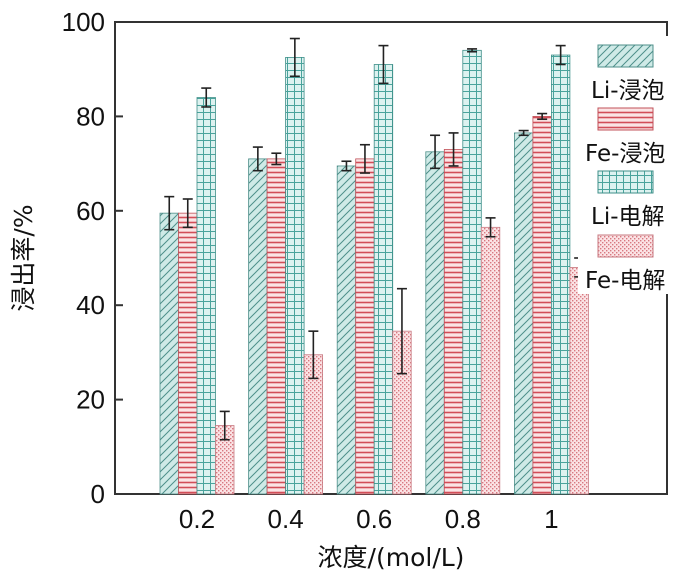 This screenshot has height=579, width=688. Describe the element at coordinates (472, 272) in the screenshot. I see `bar-grid-0.8` at that location.